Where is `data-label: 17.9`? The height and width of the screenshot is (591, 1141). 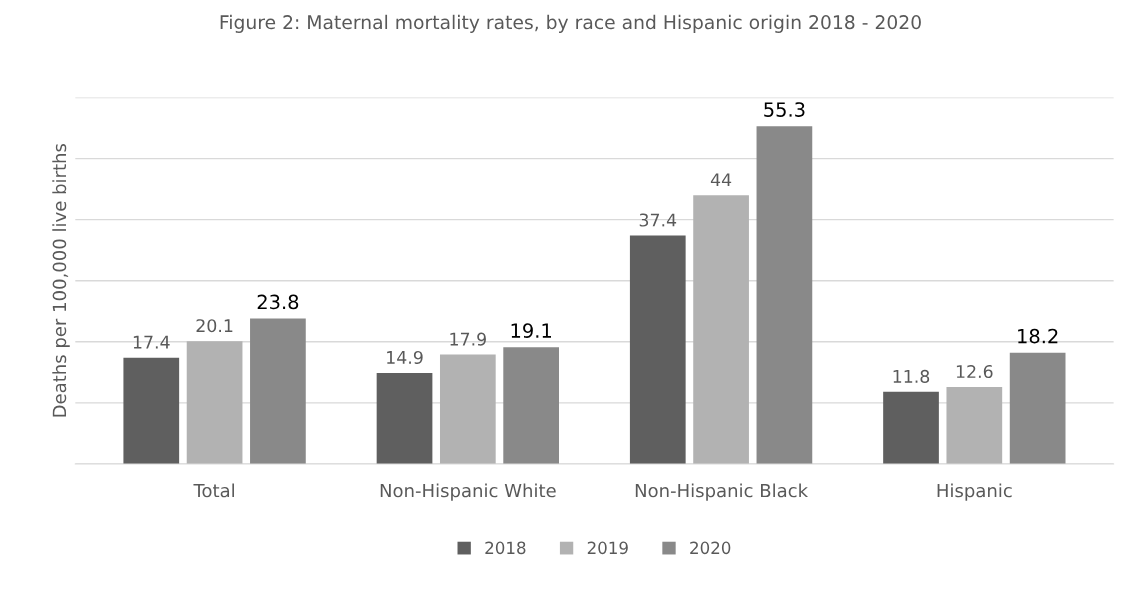
data-label: 17.9 is located at coordinates (468, 339).